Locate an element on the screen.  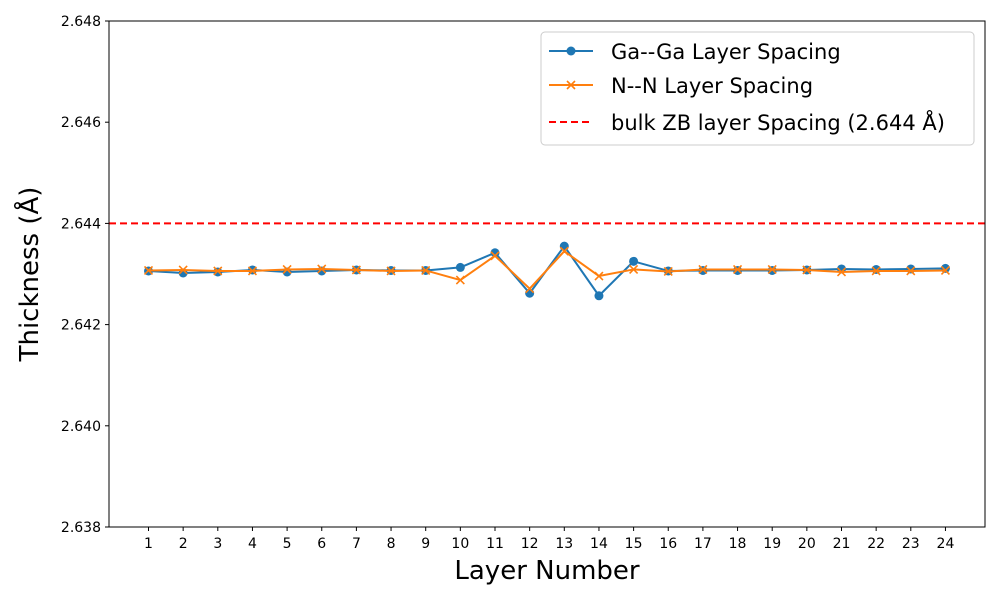
legend-box is located at coordinates (757, 88).